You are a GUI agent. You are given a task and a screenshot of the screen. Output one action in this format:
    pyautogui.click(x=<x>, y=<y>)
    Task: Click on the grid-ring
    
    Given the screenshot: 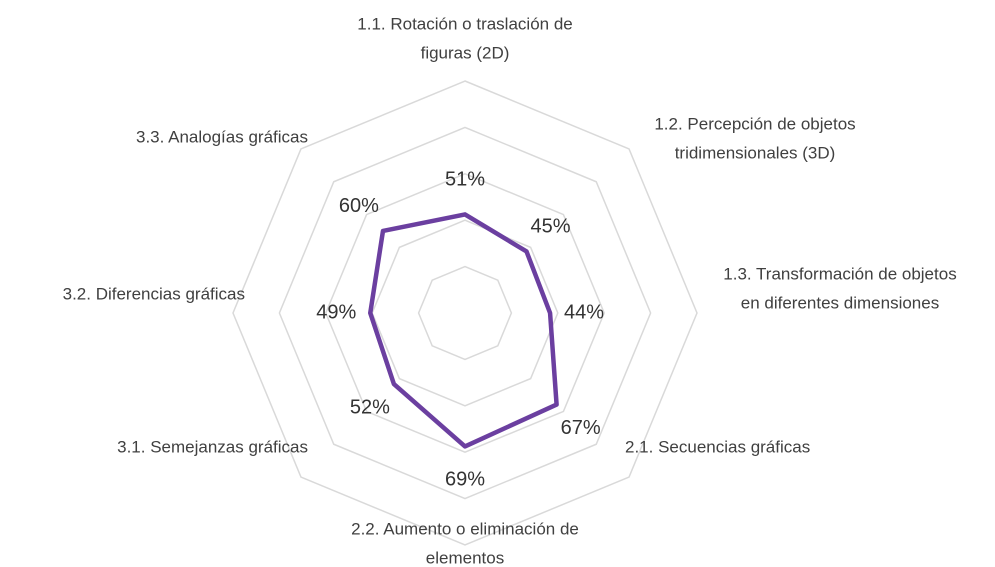 What is the action you would take?
    pyautogui.click(x=465, y=313)
    